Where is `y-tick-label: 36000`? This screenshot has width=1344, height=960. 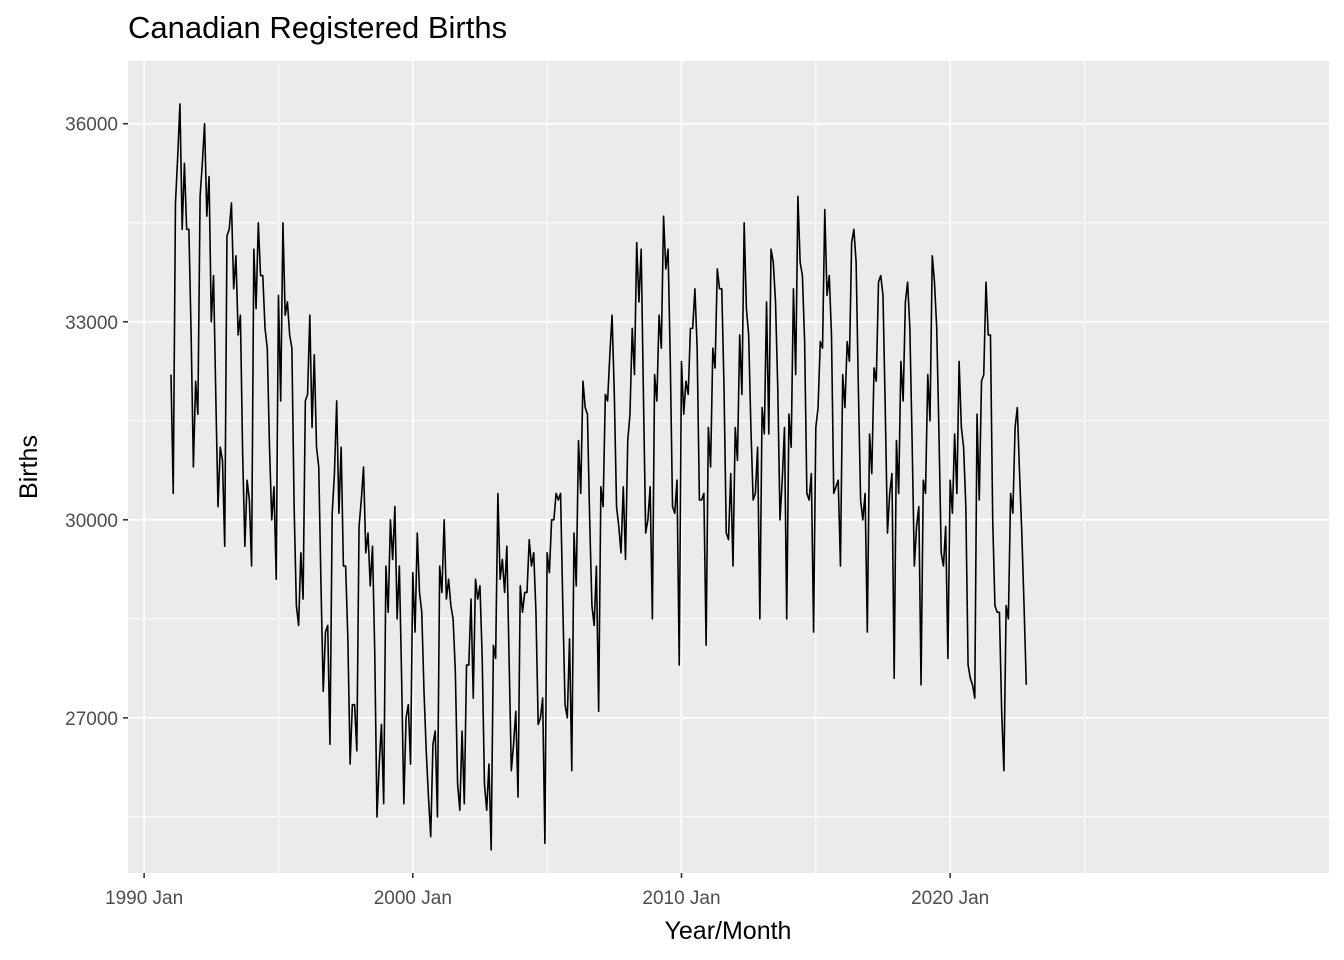
y-tick-label: 36000 is located at coordinates (91, 125).